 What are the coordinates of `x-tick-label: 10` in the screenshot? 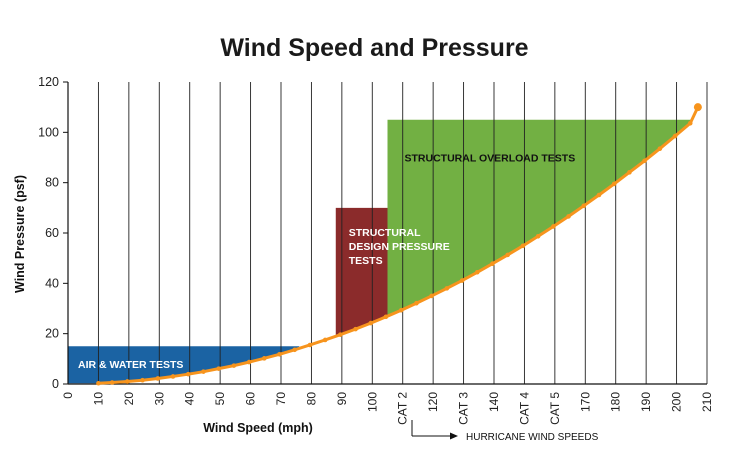 It's located at (98, 399).